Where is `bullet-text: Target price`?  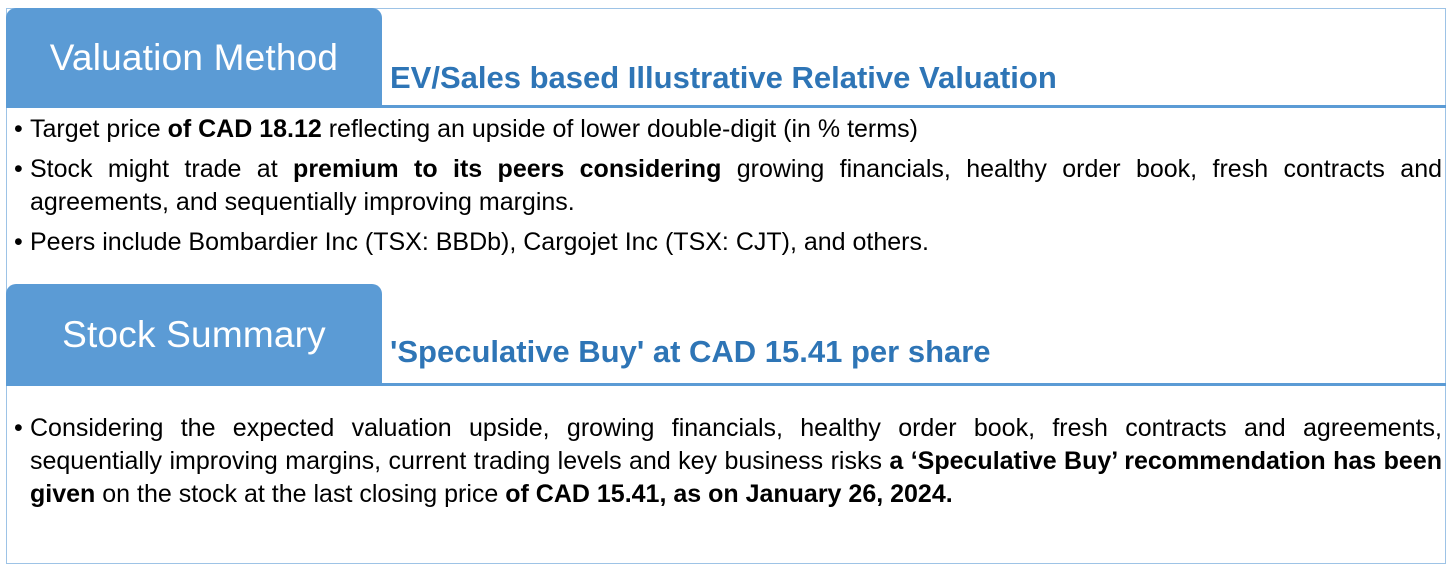
bullet-text: Target price is located at coordinates (99, 129).